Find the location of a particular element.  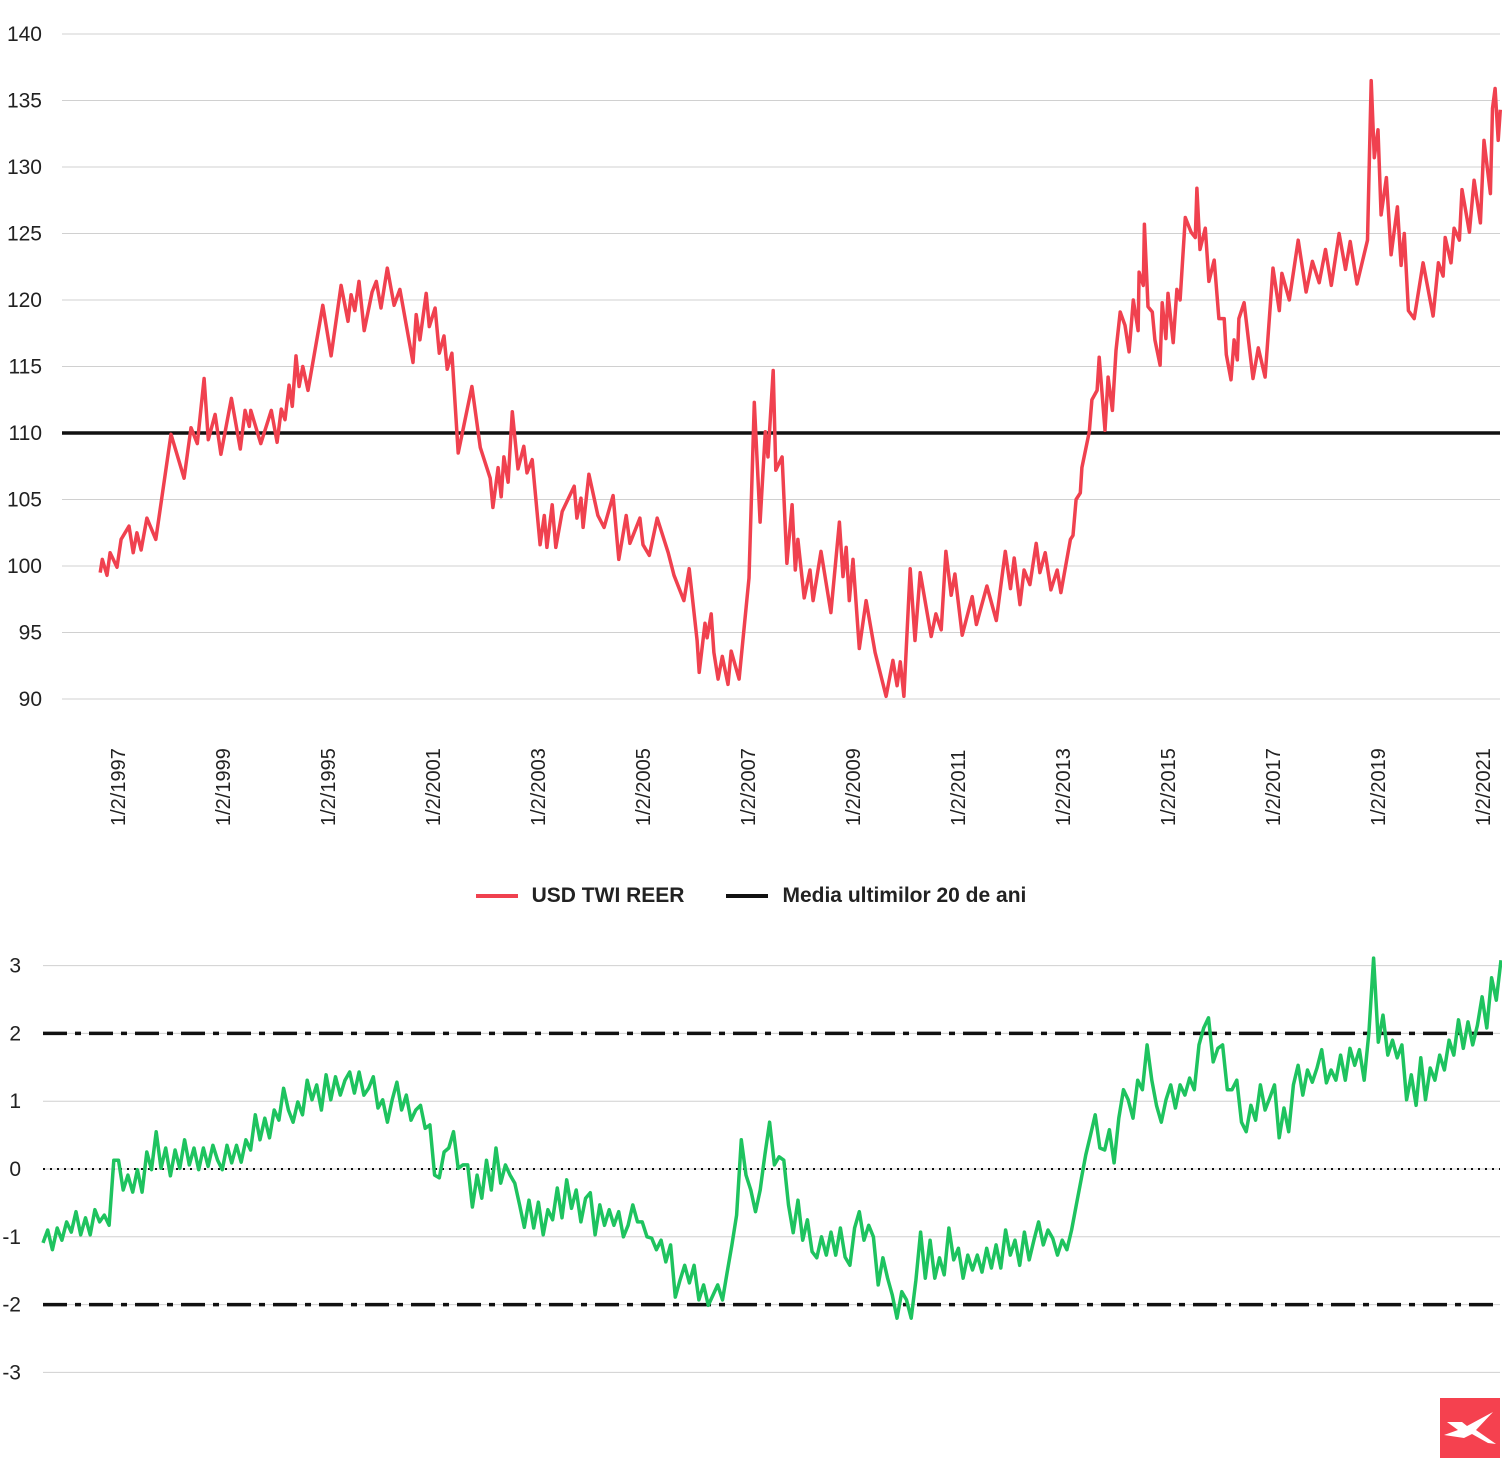

y-tick-label: 115 is located at coordinates (25, 367).